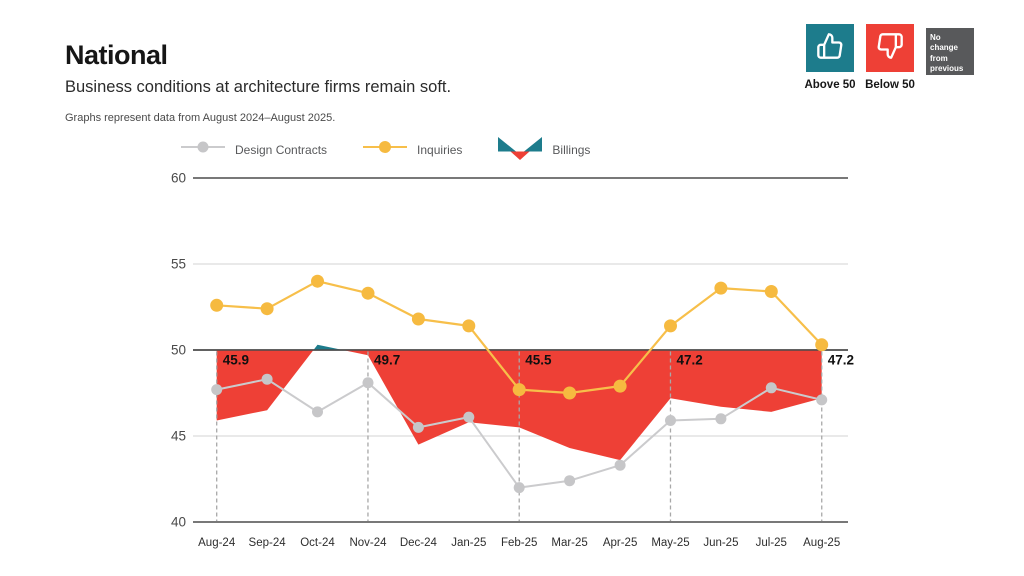  I want to click on svg-text: 40, so click(178, 522).